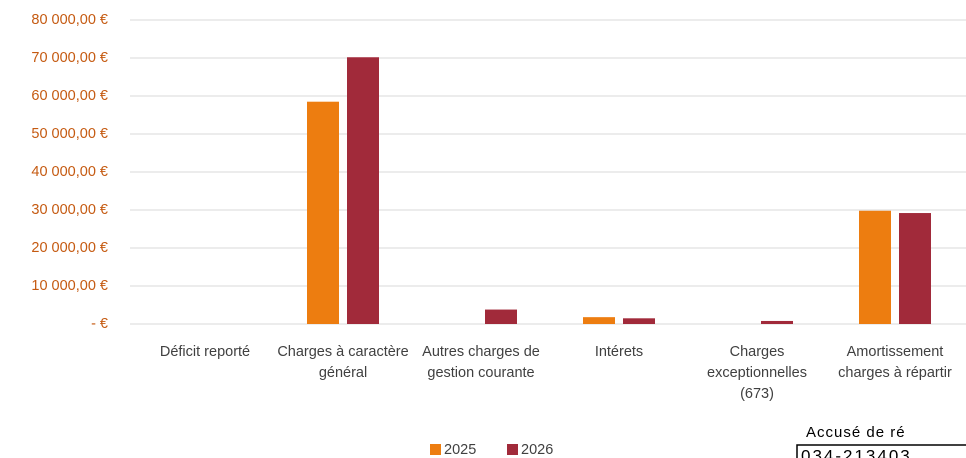  Describe the element at coordinates (69, 134) in the screenshot. I see `y-tick-label: 50 000,00 €` at that location.